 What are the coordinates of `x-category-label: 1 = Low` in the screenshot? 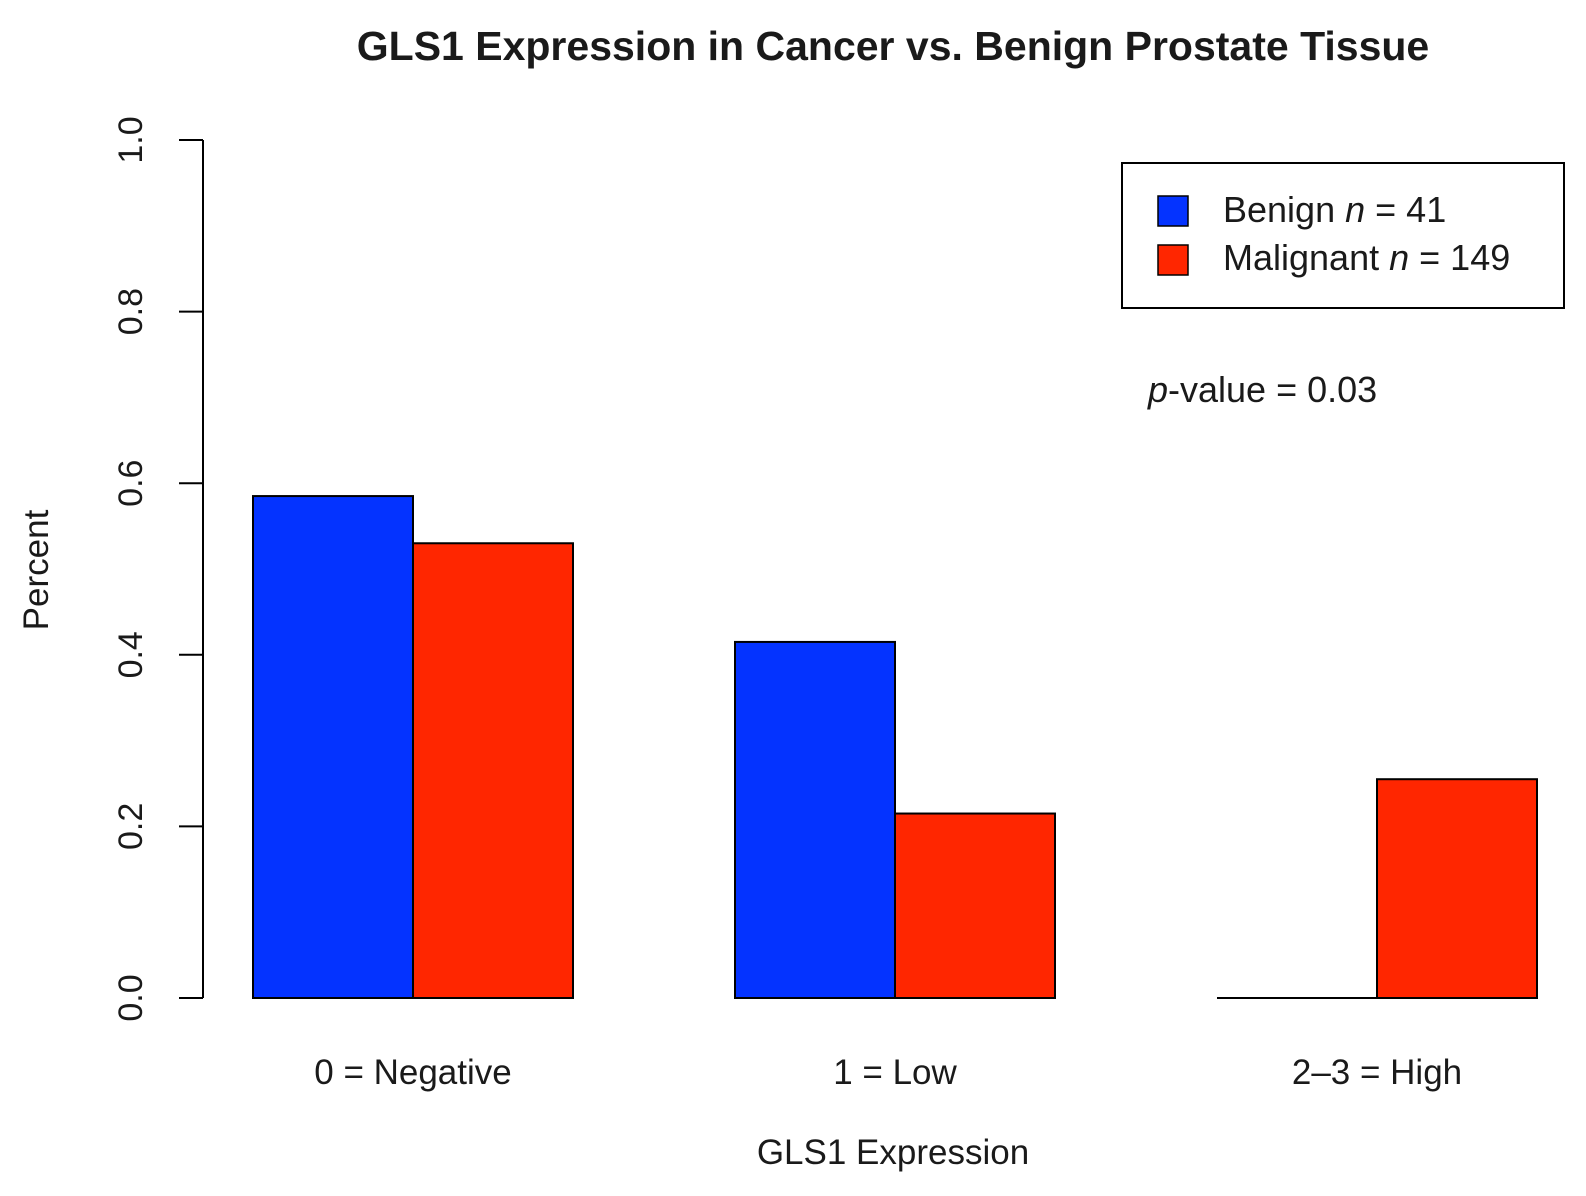 It's located at (895, 1072).